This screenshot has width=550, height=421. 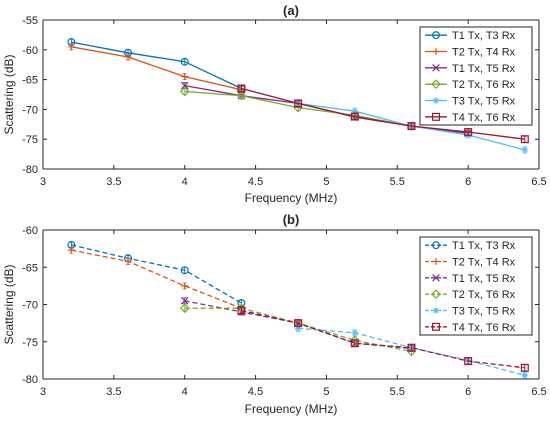 I want to click on legend-label: T2 Tx, T4 Rx, so click(x=484, y=53).